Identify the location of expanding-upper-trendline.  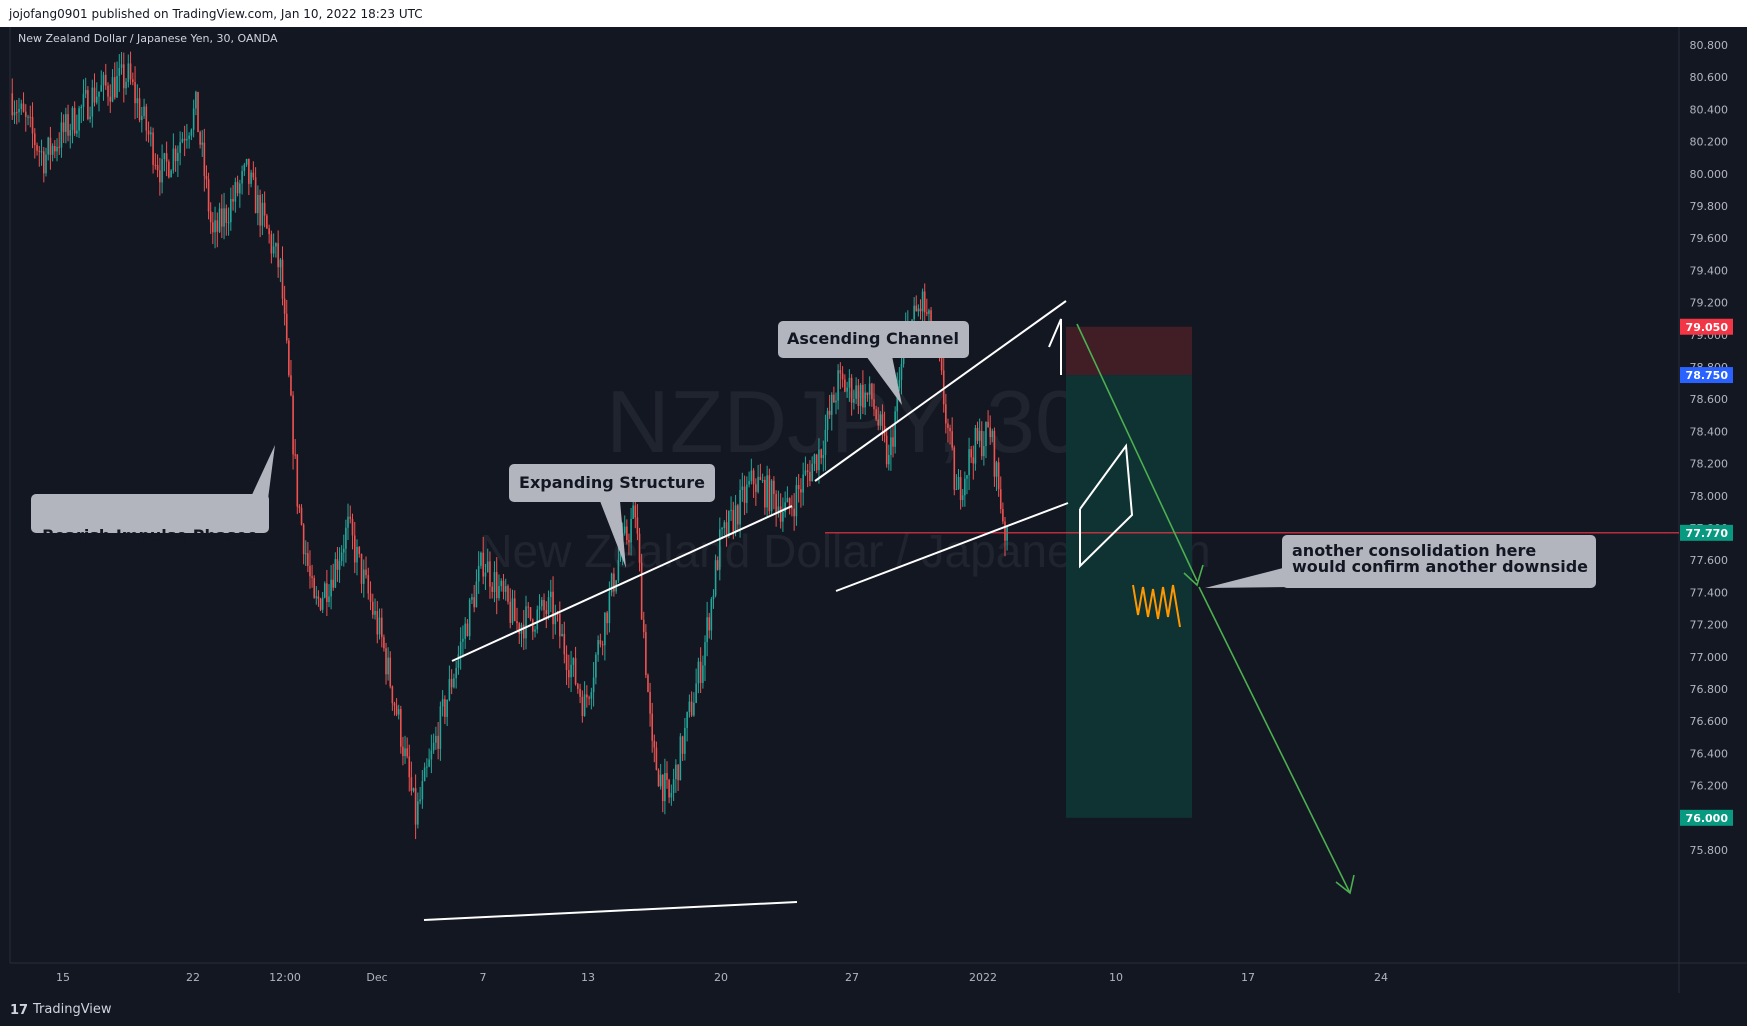
(622, 583).